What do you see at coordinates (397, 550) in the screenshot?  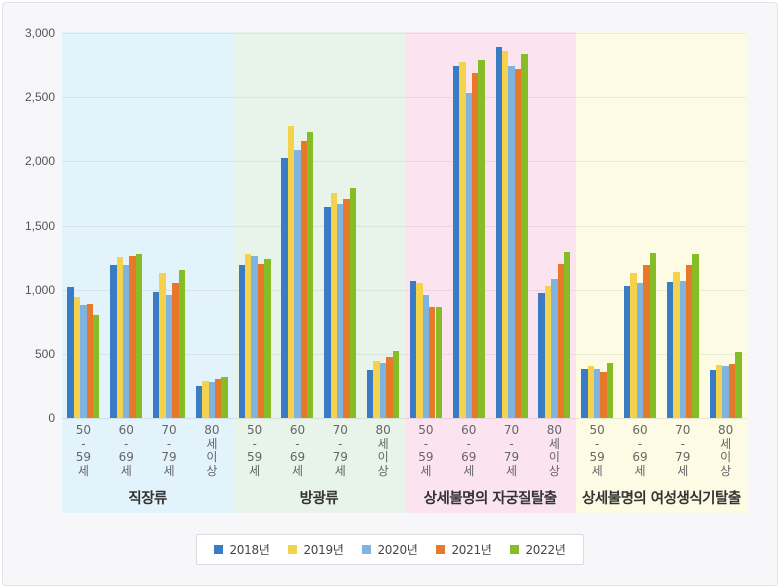 I see `legend-label: 2020년` at bounding box center [397, 550].